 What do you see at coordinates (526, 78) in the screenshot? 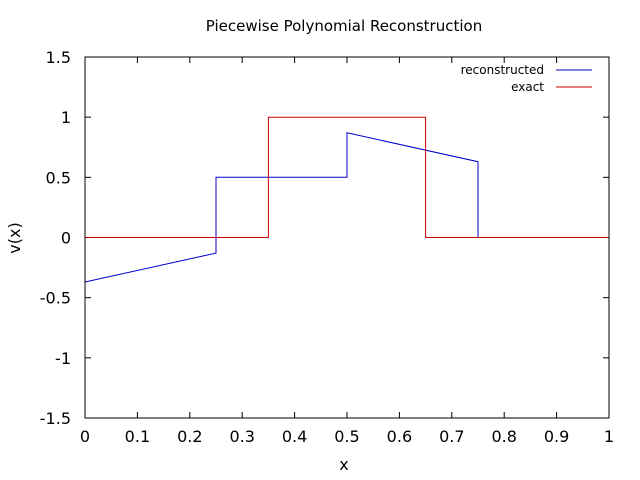
I see `legend: reconstructed exact` at bounding box center [526, 78].